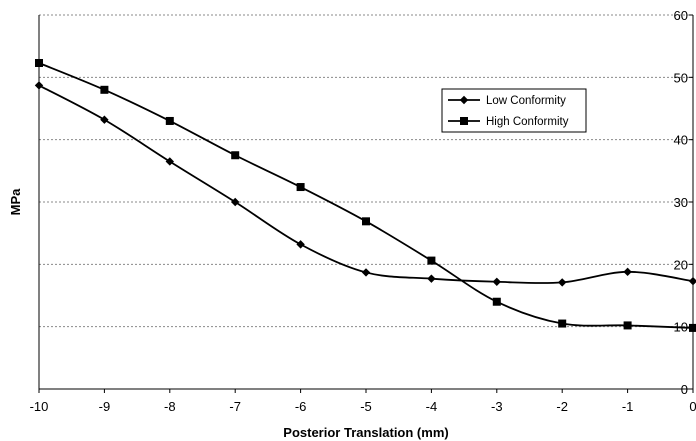 Image resolution: width=696 pixels, height=441 pixels. What do you see at coordinates (301, 406) in the screenshot?
I see `x-tick-label-4: -6` at bounding box center [301, 406].